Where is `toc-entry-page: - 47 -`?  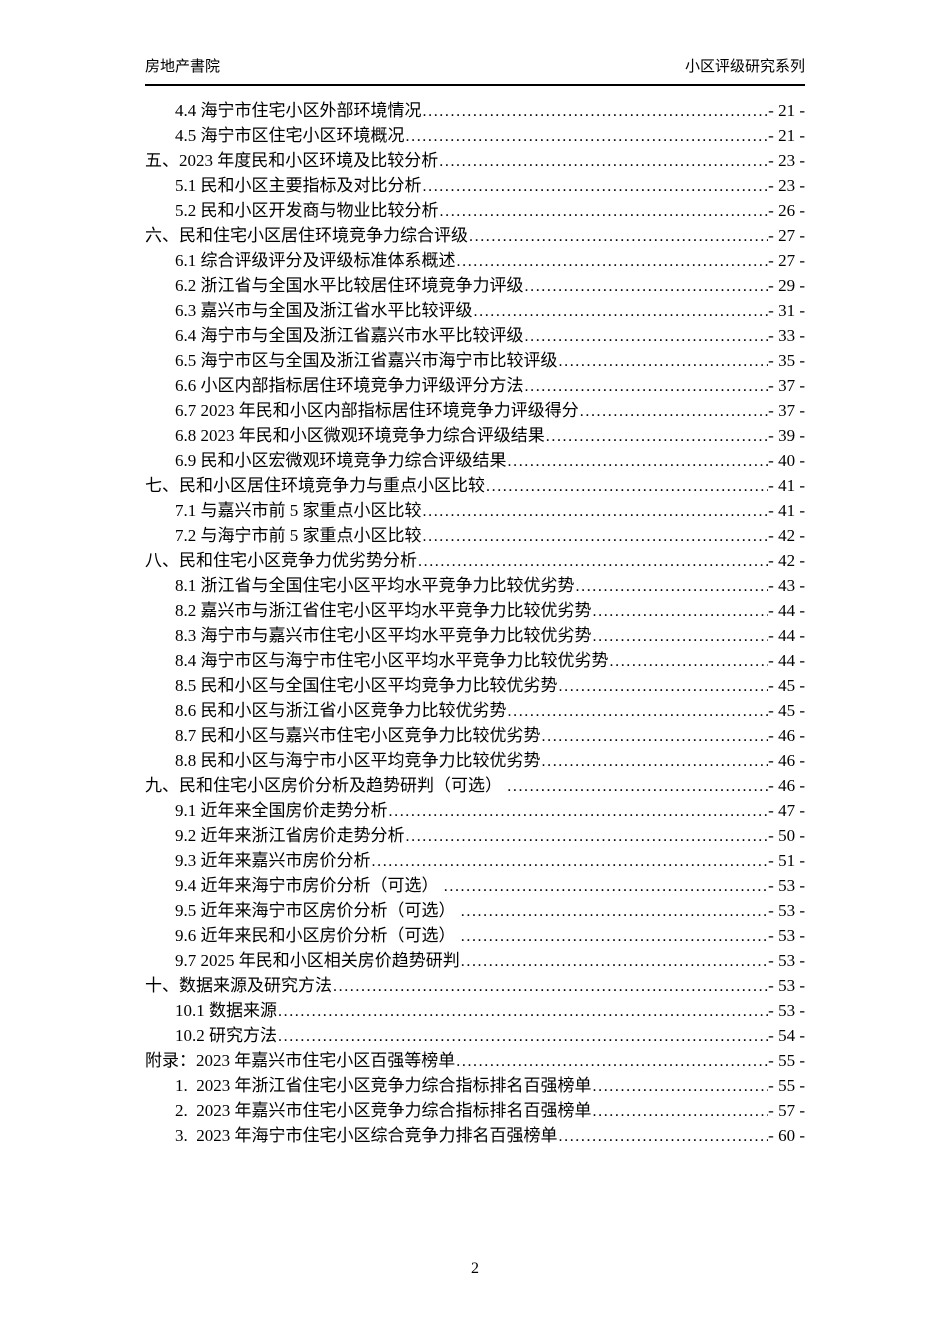
toc-entry-page: - 47 - is located at coordinates (786, 810).